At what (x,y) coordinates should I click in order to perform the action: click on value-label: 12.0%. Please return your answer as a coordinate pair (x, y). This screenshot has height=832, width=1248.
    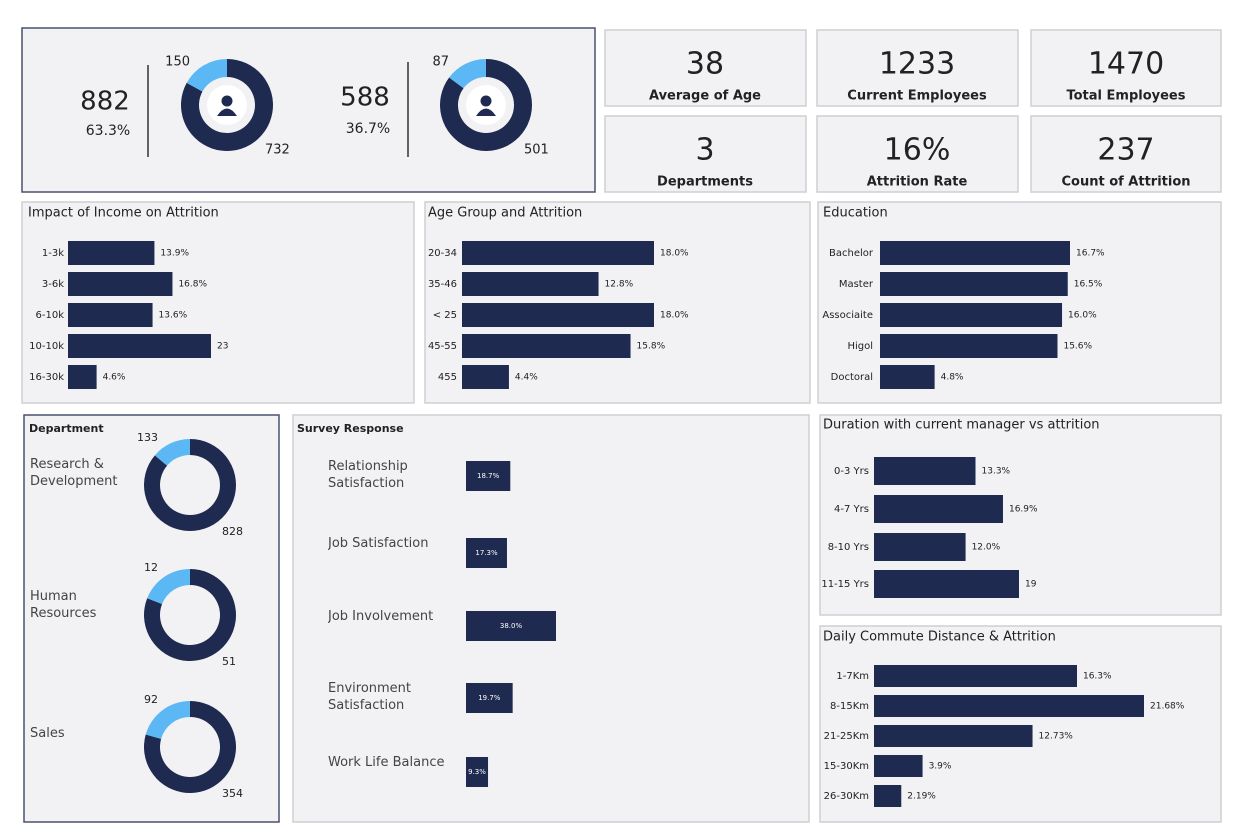
    Looking at the image, I should click on (986, 548).